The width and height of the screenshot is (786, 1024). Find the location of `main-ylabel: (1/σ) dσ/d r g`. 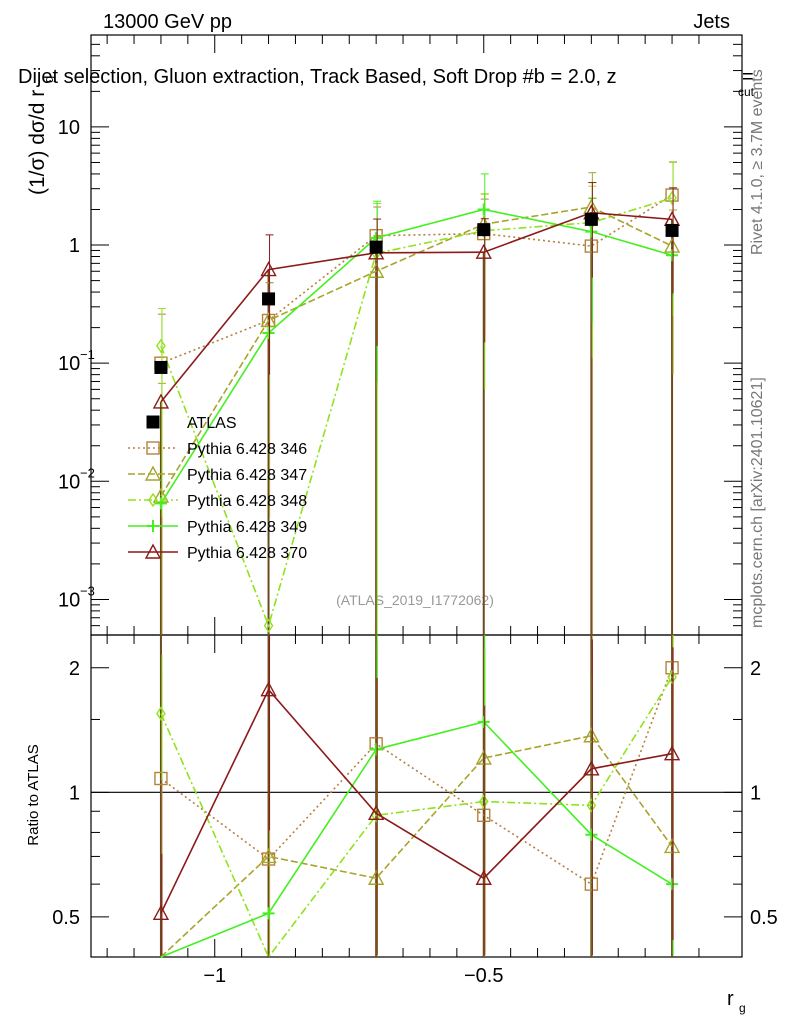

main-ylabel: (1/σ) dσ/d r g is located at coordinates (41, 135).